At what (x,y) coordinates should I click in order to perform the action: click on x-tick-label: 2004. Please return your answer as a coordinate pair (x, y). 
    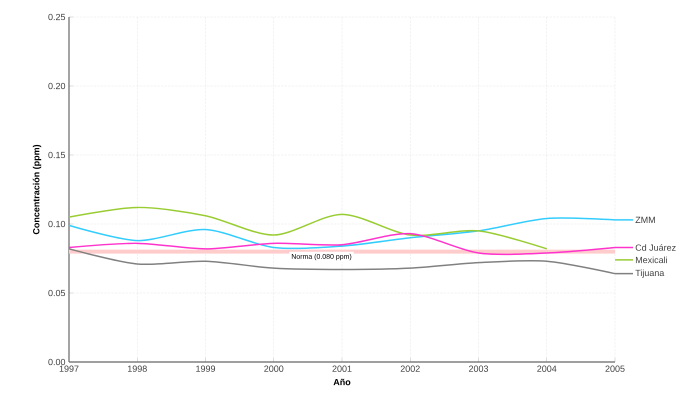
    Looking at the image, I should click on (546, 369).